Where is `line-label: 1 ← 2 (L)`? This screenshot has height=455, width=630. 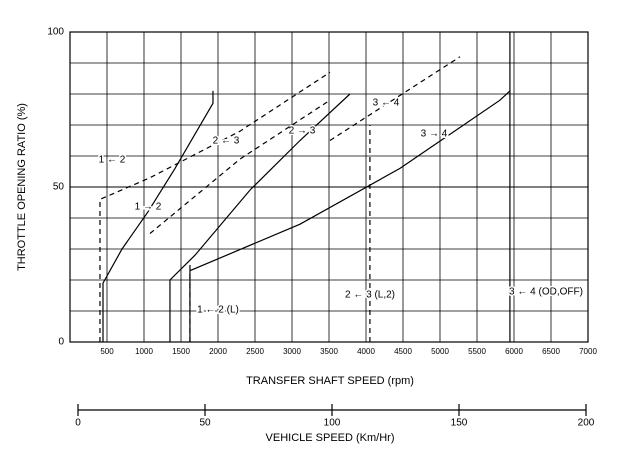 line-label: 1 ← 2 (L) is located at coordinates (218, 310).